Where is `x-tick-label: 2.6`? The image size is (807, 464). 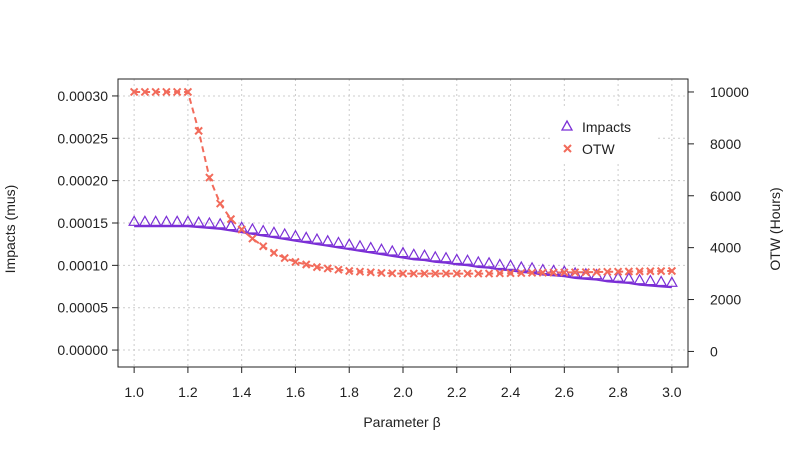 x-tick-label: 2.6 is located at coordinates (565, 392).